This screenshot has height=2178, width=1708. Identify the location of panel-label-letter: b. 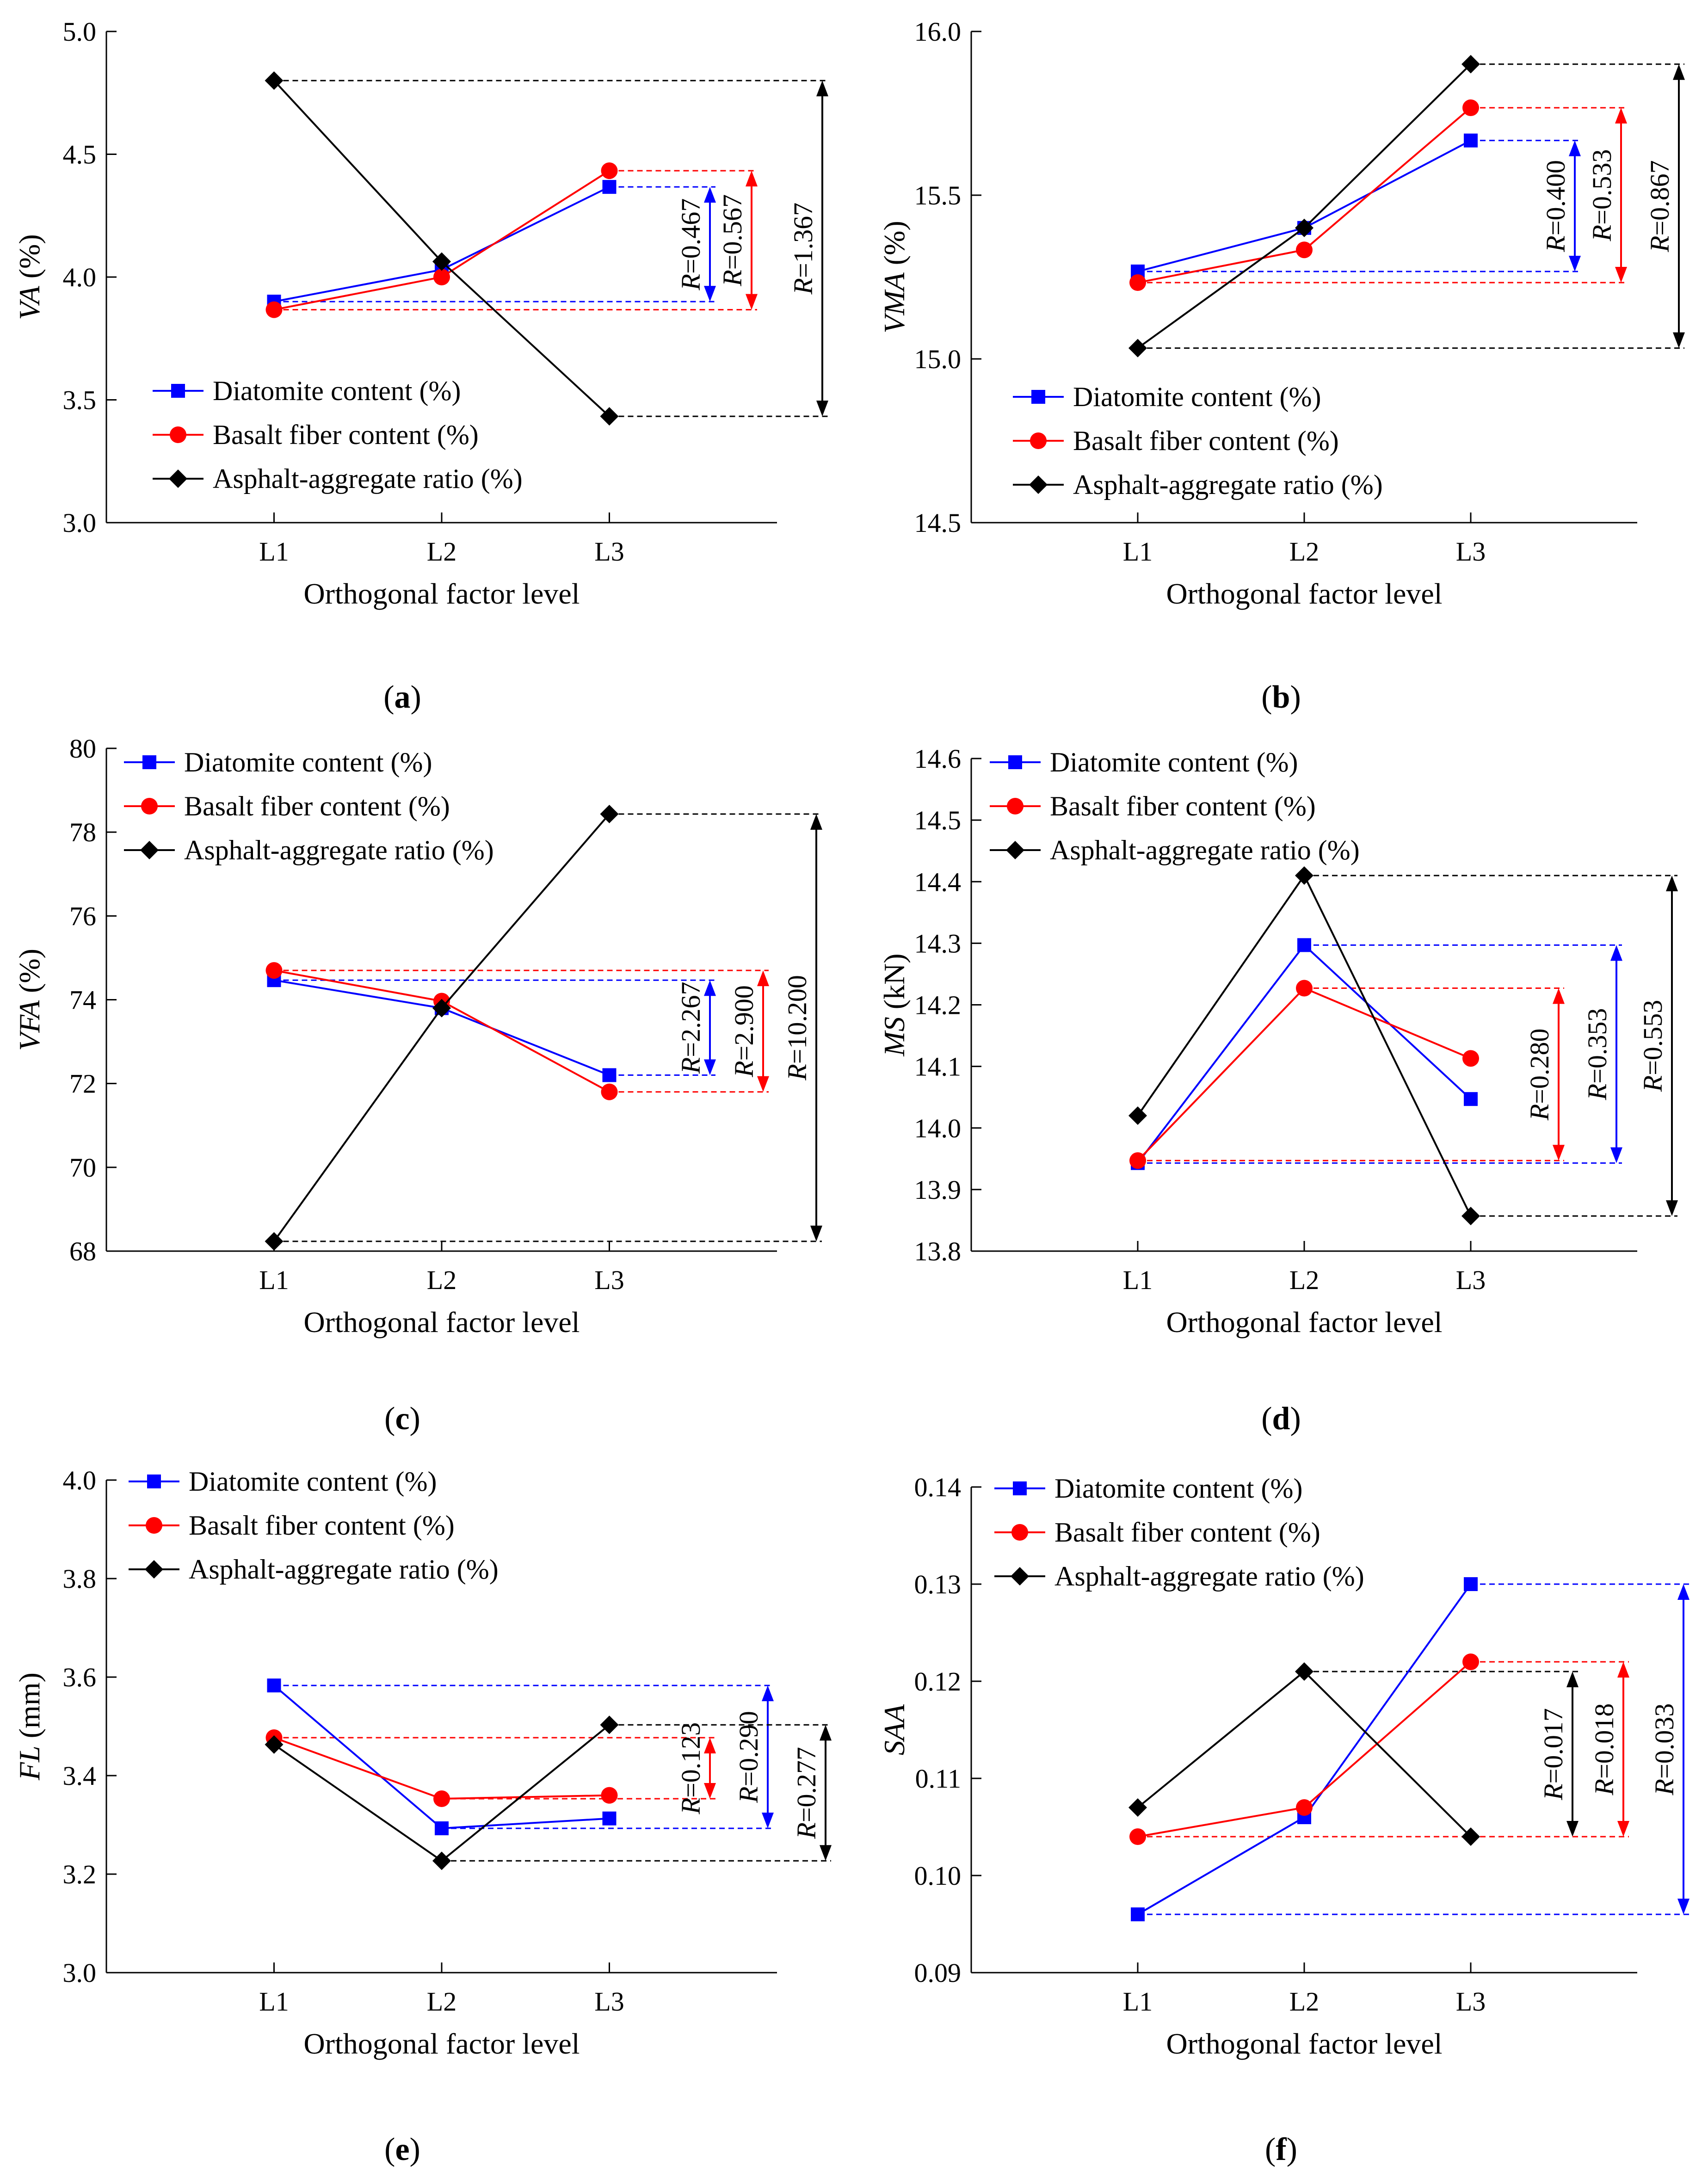
(1281, 697).